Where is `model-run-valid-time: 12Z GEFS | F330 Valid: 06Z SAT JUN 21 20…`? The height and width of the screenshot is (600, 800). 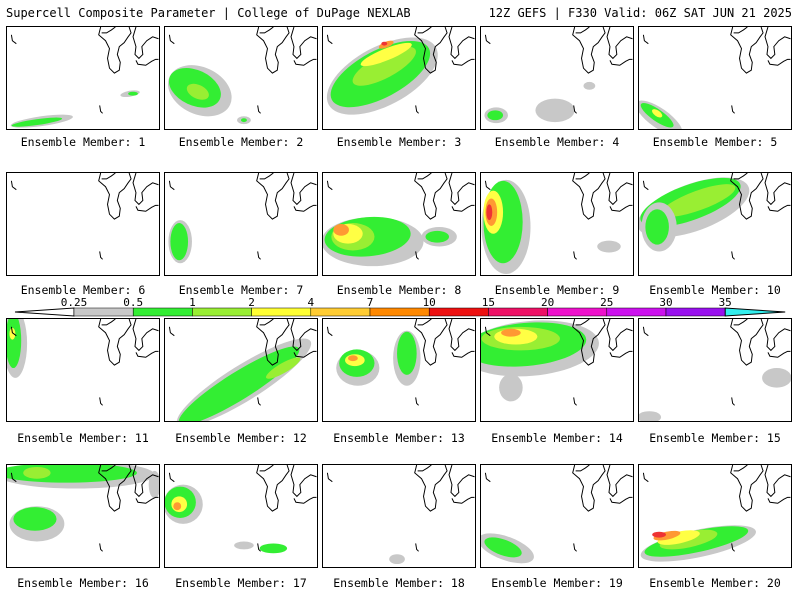 model-run-valid-time: 12Z GEFS | F330 Valid: 06Z SAT JUN 21 20… is located at coordinates (640, 13).